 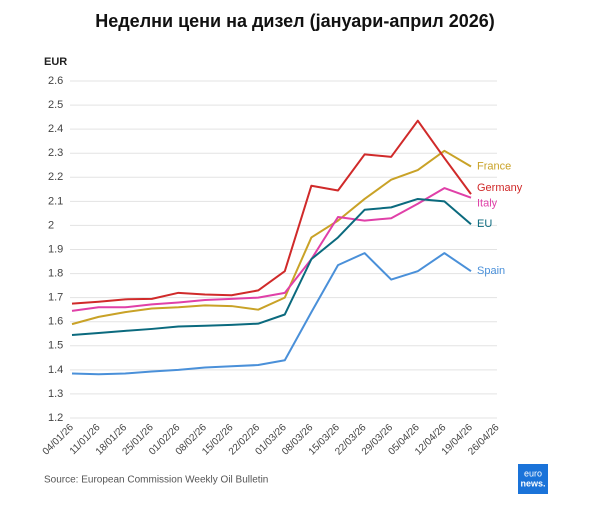 What do you see at coordinates (55, 105) in the screenshot?
I see `y-tick-label: 2.5` at bounding box center [55, 105].